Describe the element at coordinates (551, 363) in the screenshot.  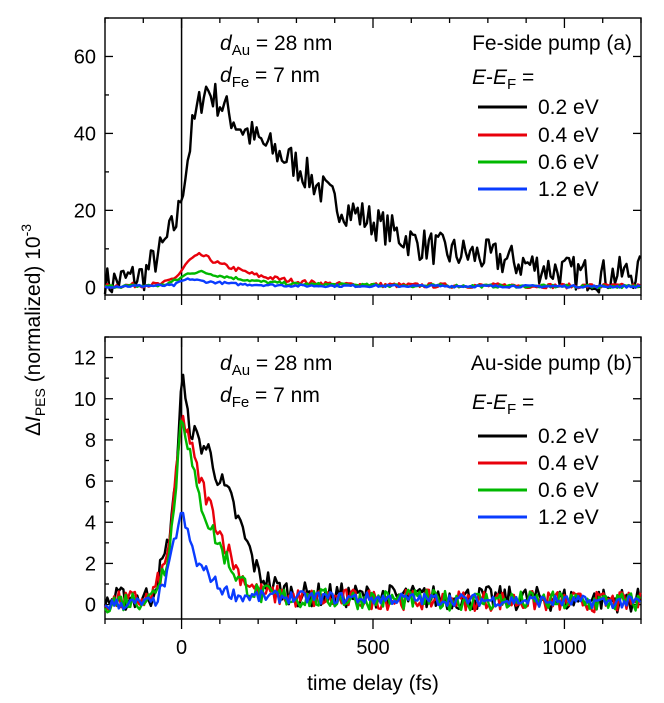
I see `panel-b-pump-label: Au-side pump (b)` at that location.